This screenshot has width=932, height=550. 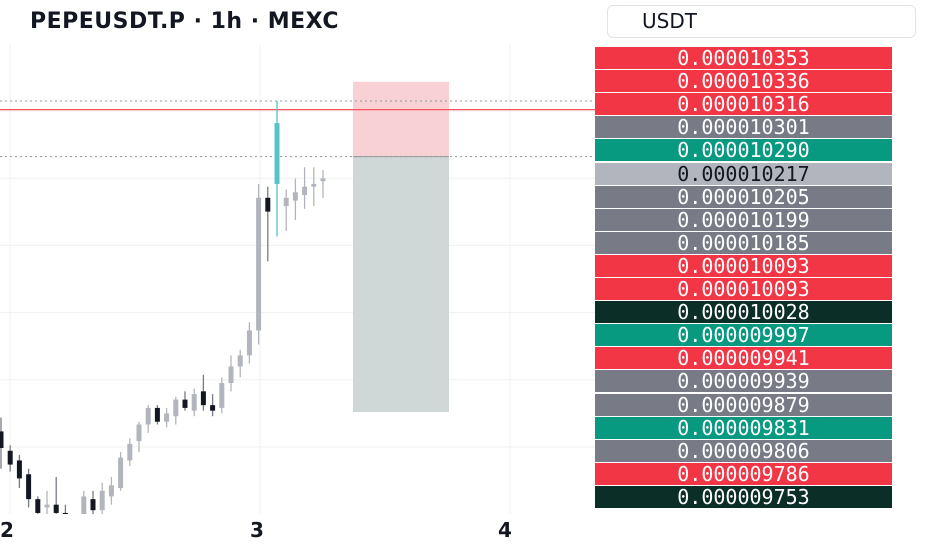 What do you see at coordinates (743, 358) in the screenshot?
I see `price-scale-label: 0.000009941` at bounding box center [743, 358].